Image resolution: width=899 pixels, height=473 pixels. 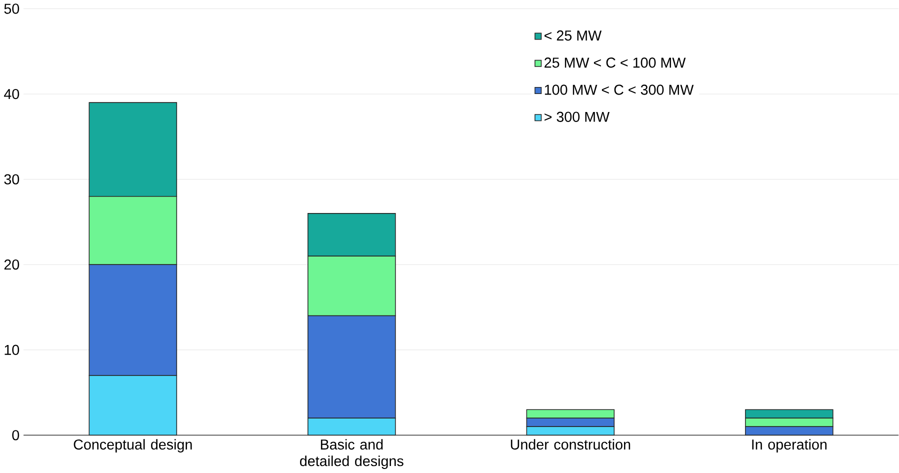 What do you see at coordinates (12, 350) in the screenshot?
I see `y-tick-label: 10` at bounding box center [12, 350].